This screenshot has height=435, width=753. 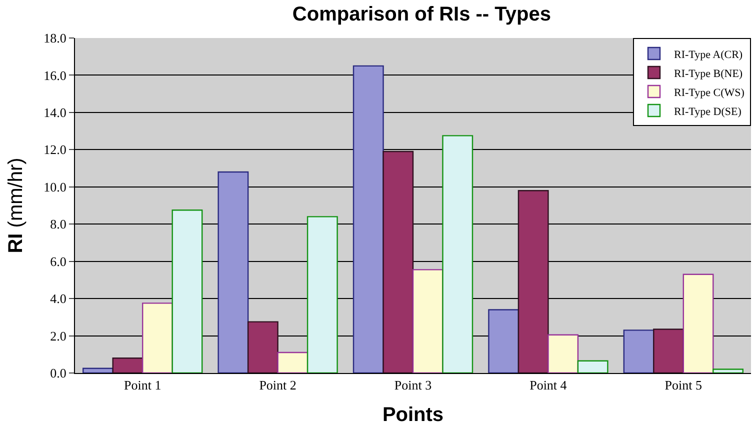 I want to click on legend-label: RI-Type B(NE), so click(x=708, y=74).